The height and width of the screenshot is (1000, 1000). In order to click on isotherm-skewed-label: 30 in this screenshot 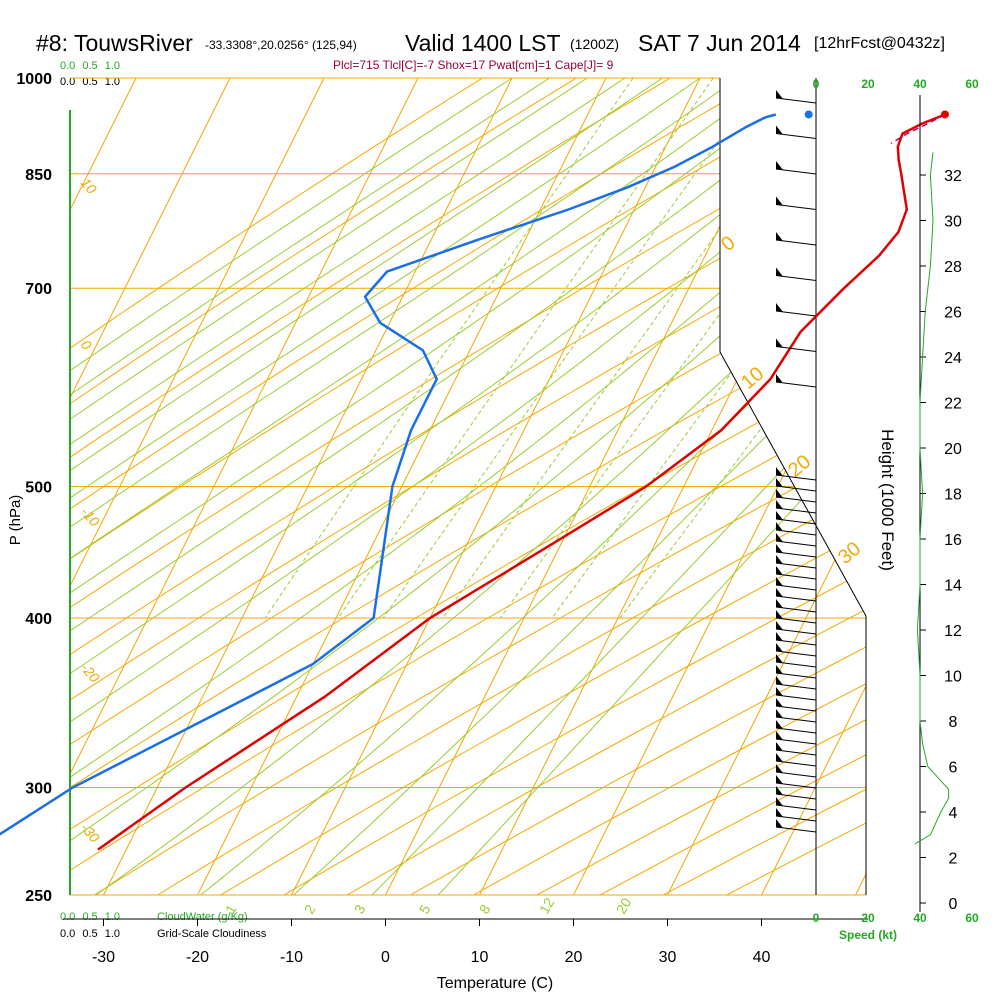, I will do `click(849, 553)`.